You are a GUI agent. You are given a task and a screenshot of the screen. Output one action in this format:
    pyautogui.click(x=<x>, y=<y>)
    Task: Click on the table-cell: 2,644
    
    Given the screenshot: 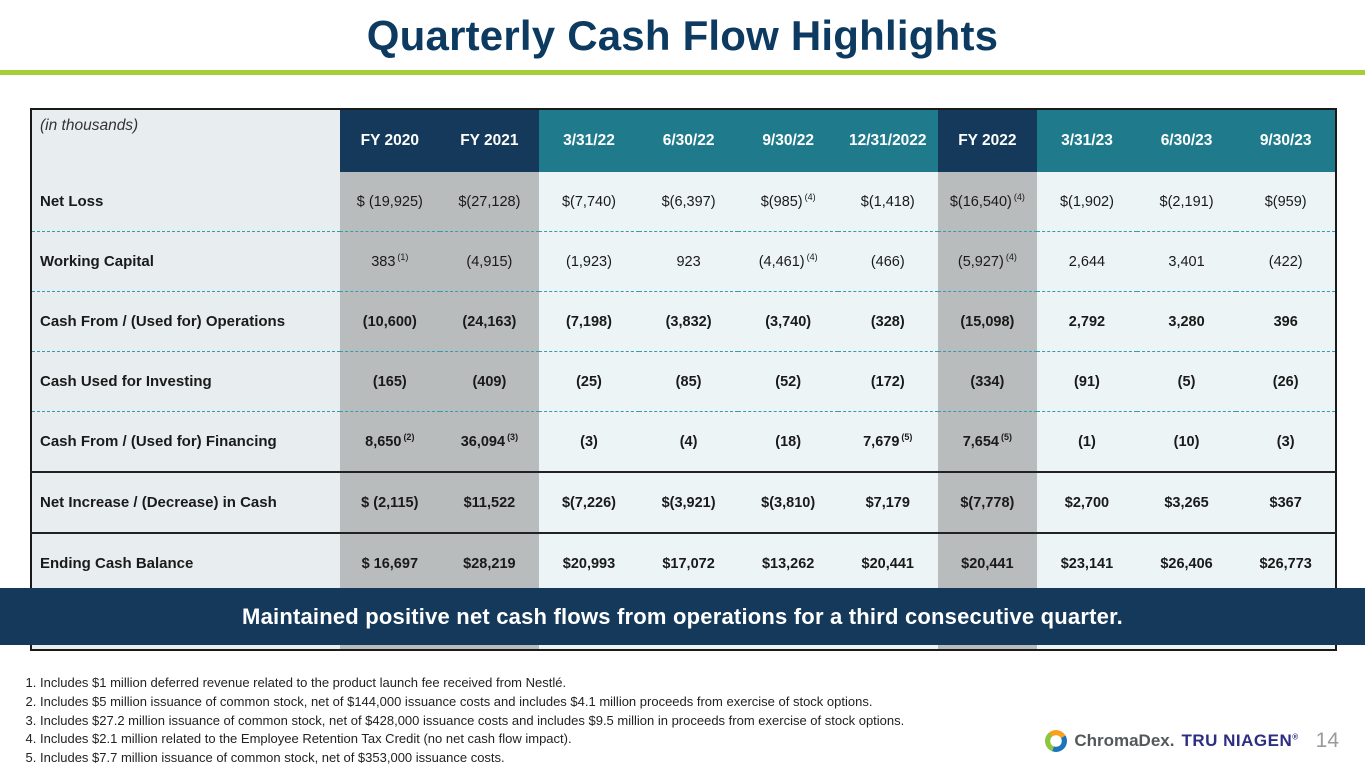 What is the action you would take?
    pyautogui.click(x=1087, y=261)
    